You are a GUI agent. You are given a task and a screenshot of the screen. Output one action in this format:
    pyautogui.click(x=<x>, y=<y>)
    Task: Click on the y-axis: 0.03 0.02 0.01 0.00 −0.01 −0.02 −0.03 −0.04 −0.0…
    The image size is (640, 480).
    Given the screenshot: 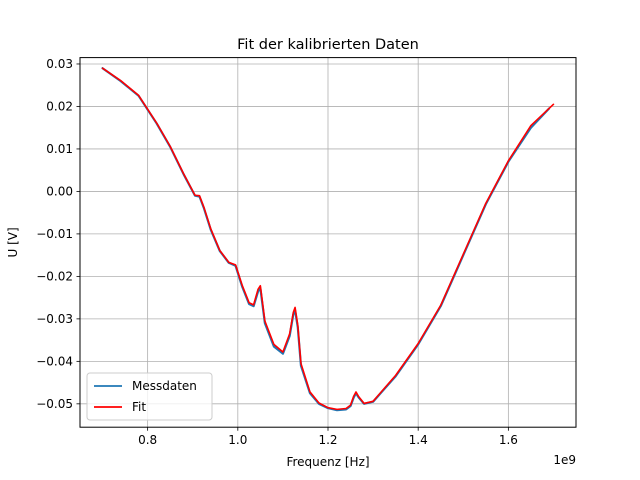 What is the action you would take?
    pyautogui.click(x=58, y=234)
    